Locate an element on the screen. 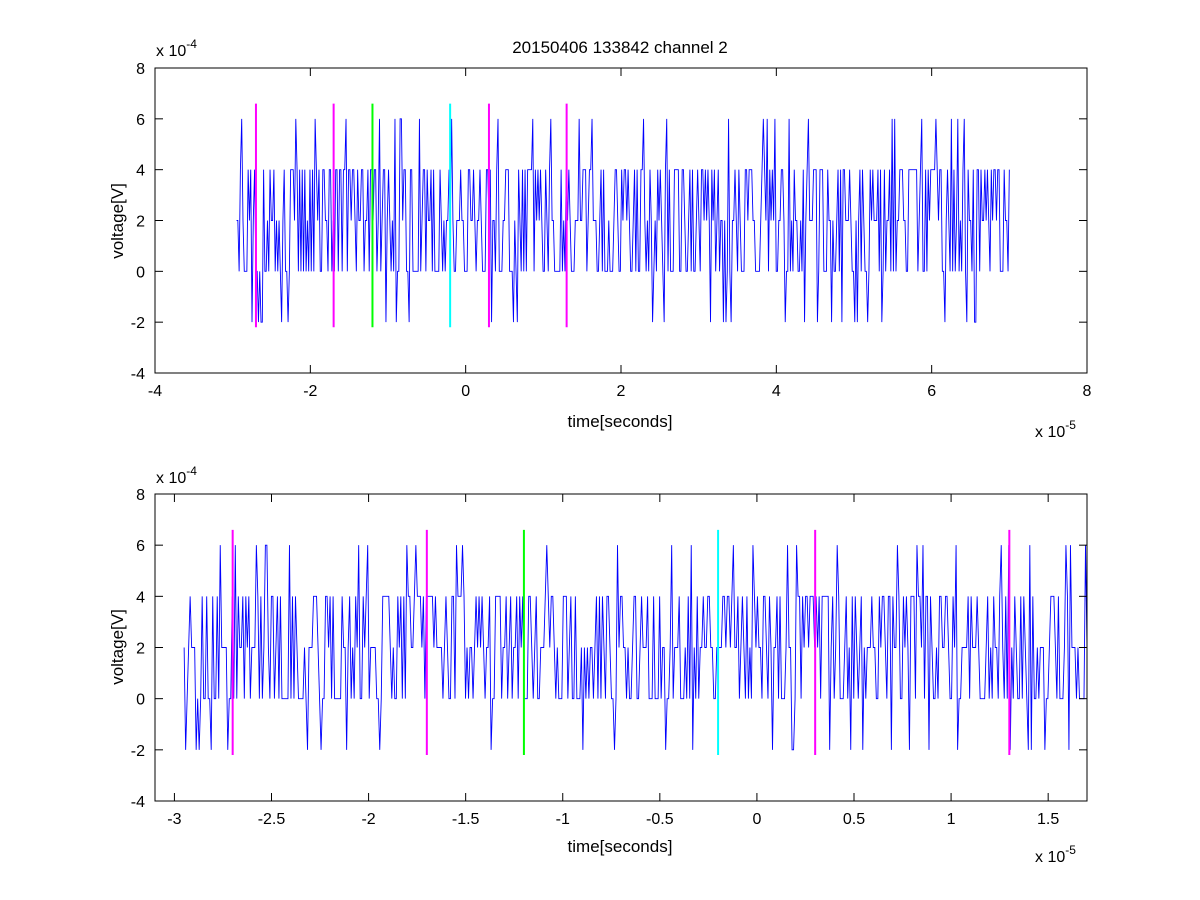 This screenshot has width=1200, height=900. top-plot-series is located at coordinates (623, 220).